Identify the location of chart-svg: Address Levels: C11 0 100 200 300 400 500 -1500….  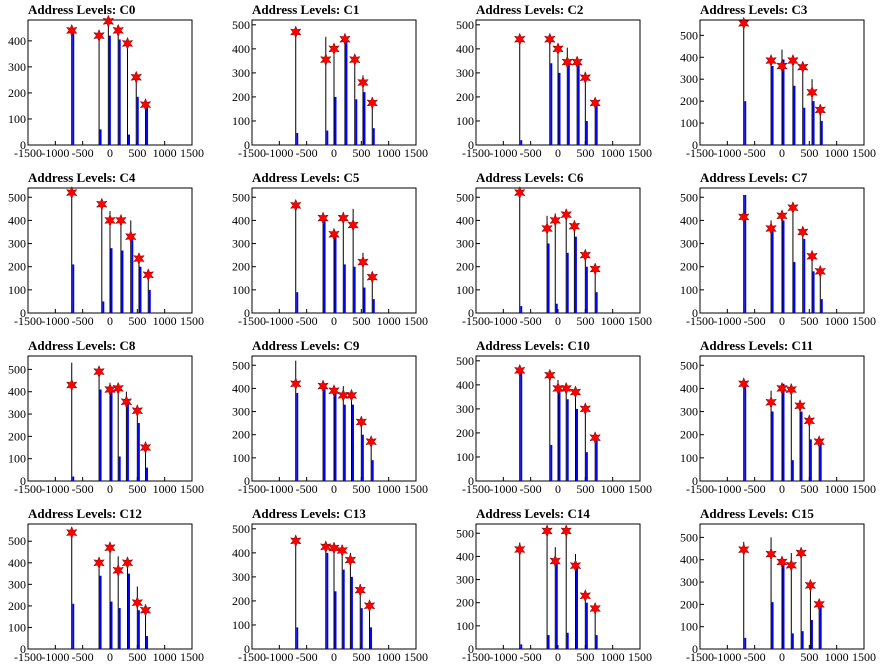
(778, 417).